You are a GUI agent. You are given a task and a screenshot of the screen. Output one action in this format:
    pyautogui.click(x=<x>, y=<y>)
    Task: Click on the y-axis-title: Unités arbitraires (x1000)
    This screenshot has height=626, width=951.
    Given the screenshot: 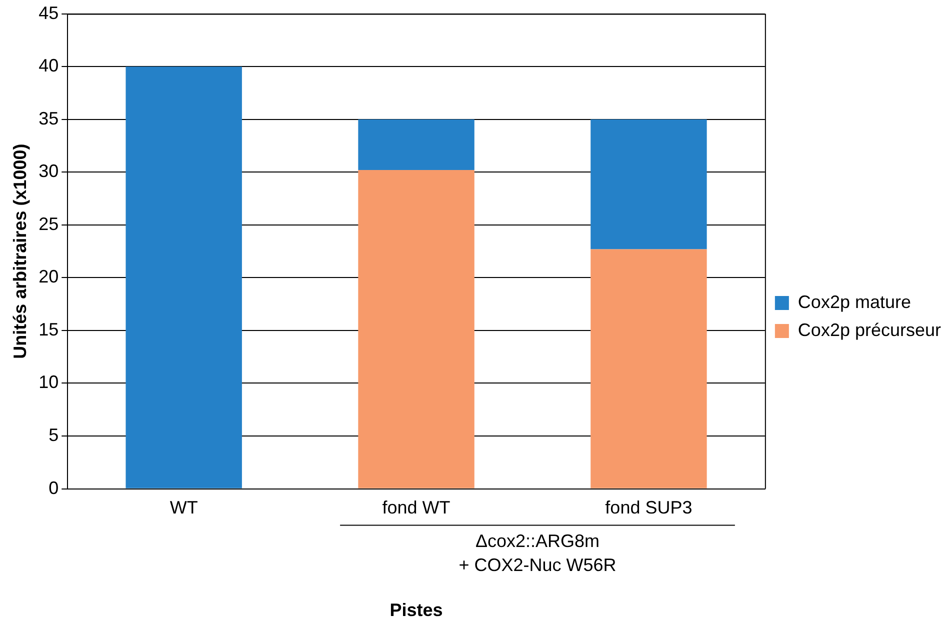 What is the action you would take?
    pyautogui.click(x=20, y=251)
    